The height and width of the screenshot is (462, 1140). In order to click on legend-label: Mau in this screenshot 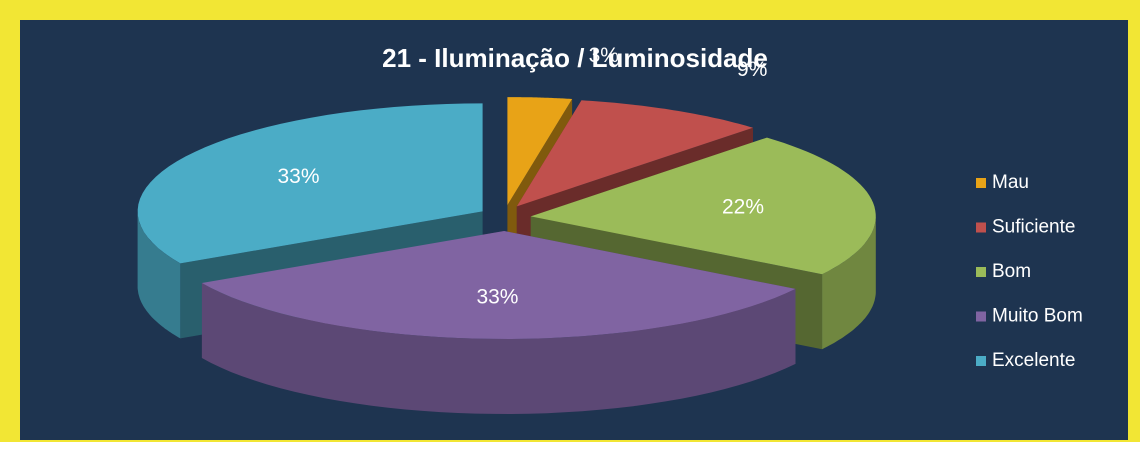, I will do `click(1010, 182)`.